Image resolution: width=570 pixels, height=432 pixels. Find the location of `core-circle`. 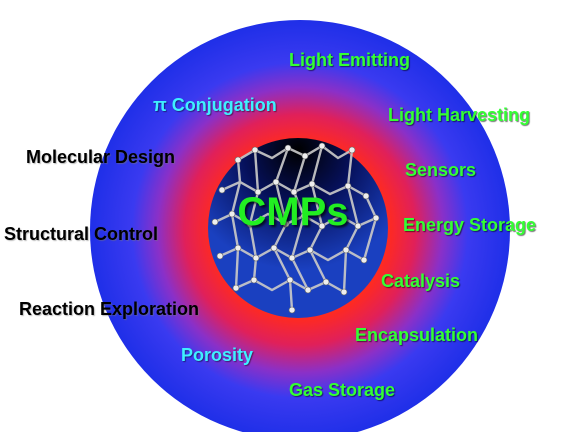

core-circle is located at coordinates (298, 228).